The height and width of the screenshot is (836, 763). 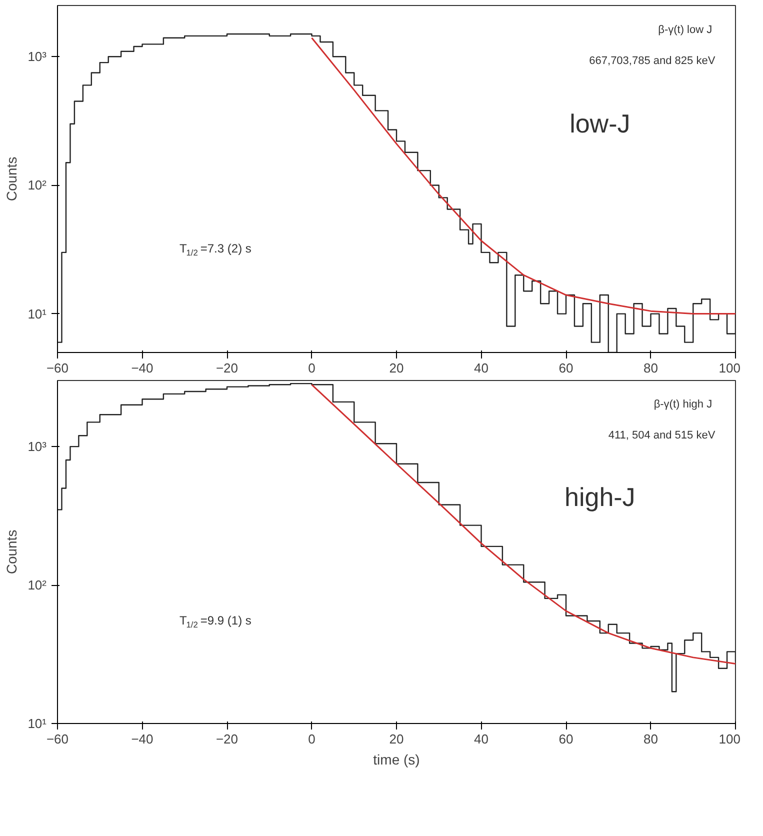 What do you see at coordinates (683, 404) in the screenshot?
I see `annotation: β-γ(t) high J` at bounding box center [683, 404].